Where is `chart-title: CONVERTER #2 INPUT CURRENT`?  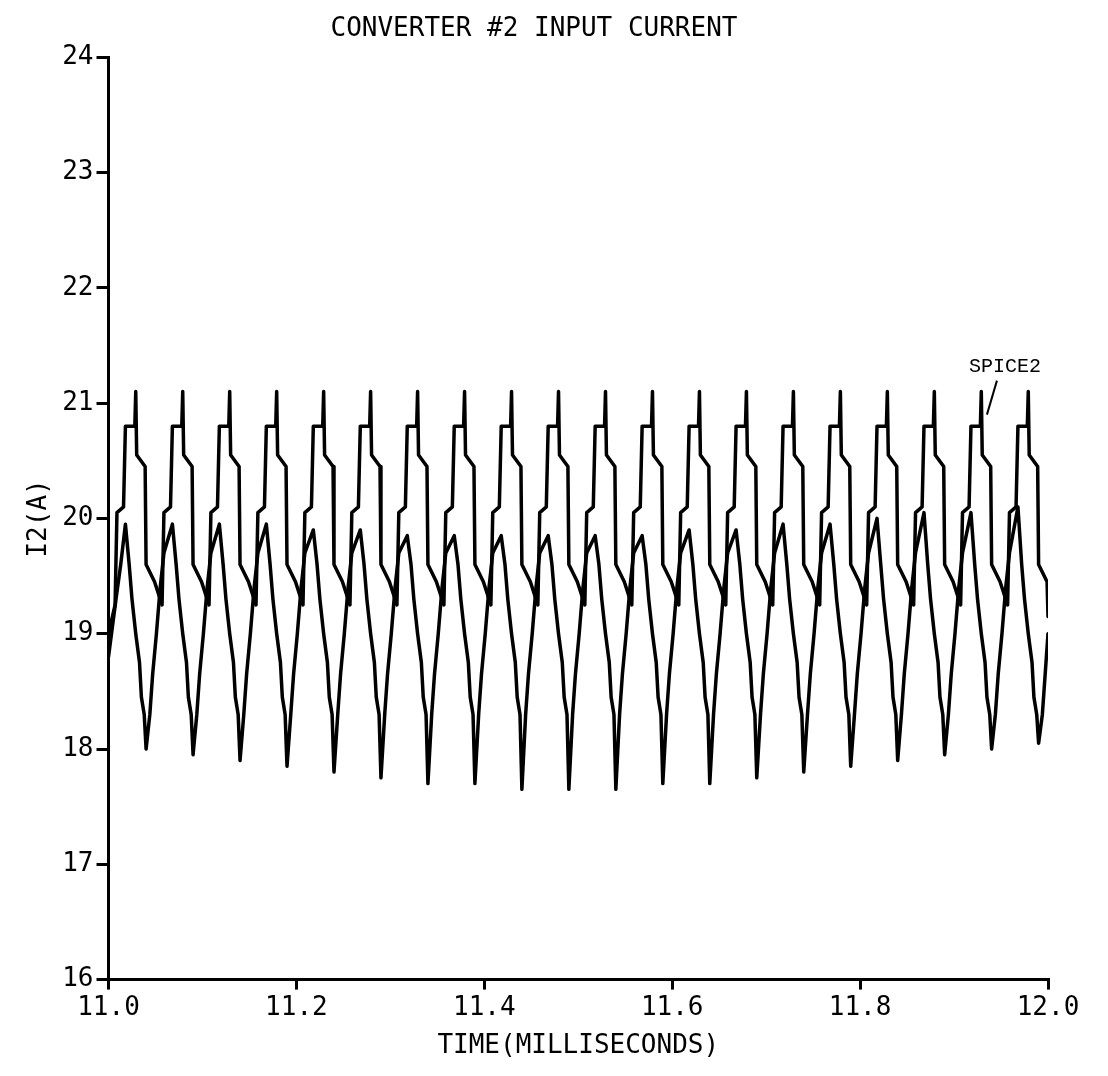
chart-title: CONVERTER #2 INPUT CURRENT is located at coordinates (534, 27).